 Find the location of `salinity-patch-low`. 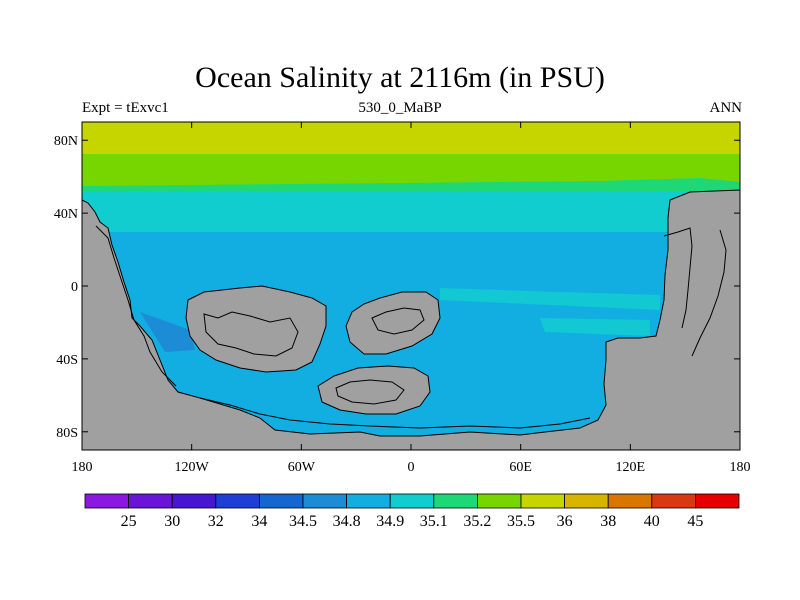

salinity-patch-low is located at coordinates (167, 332).